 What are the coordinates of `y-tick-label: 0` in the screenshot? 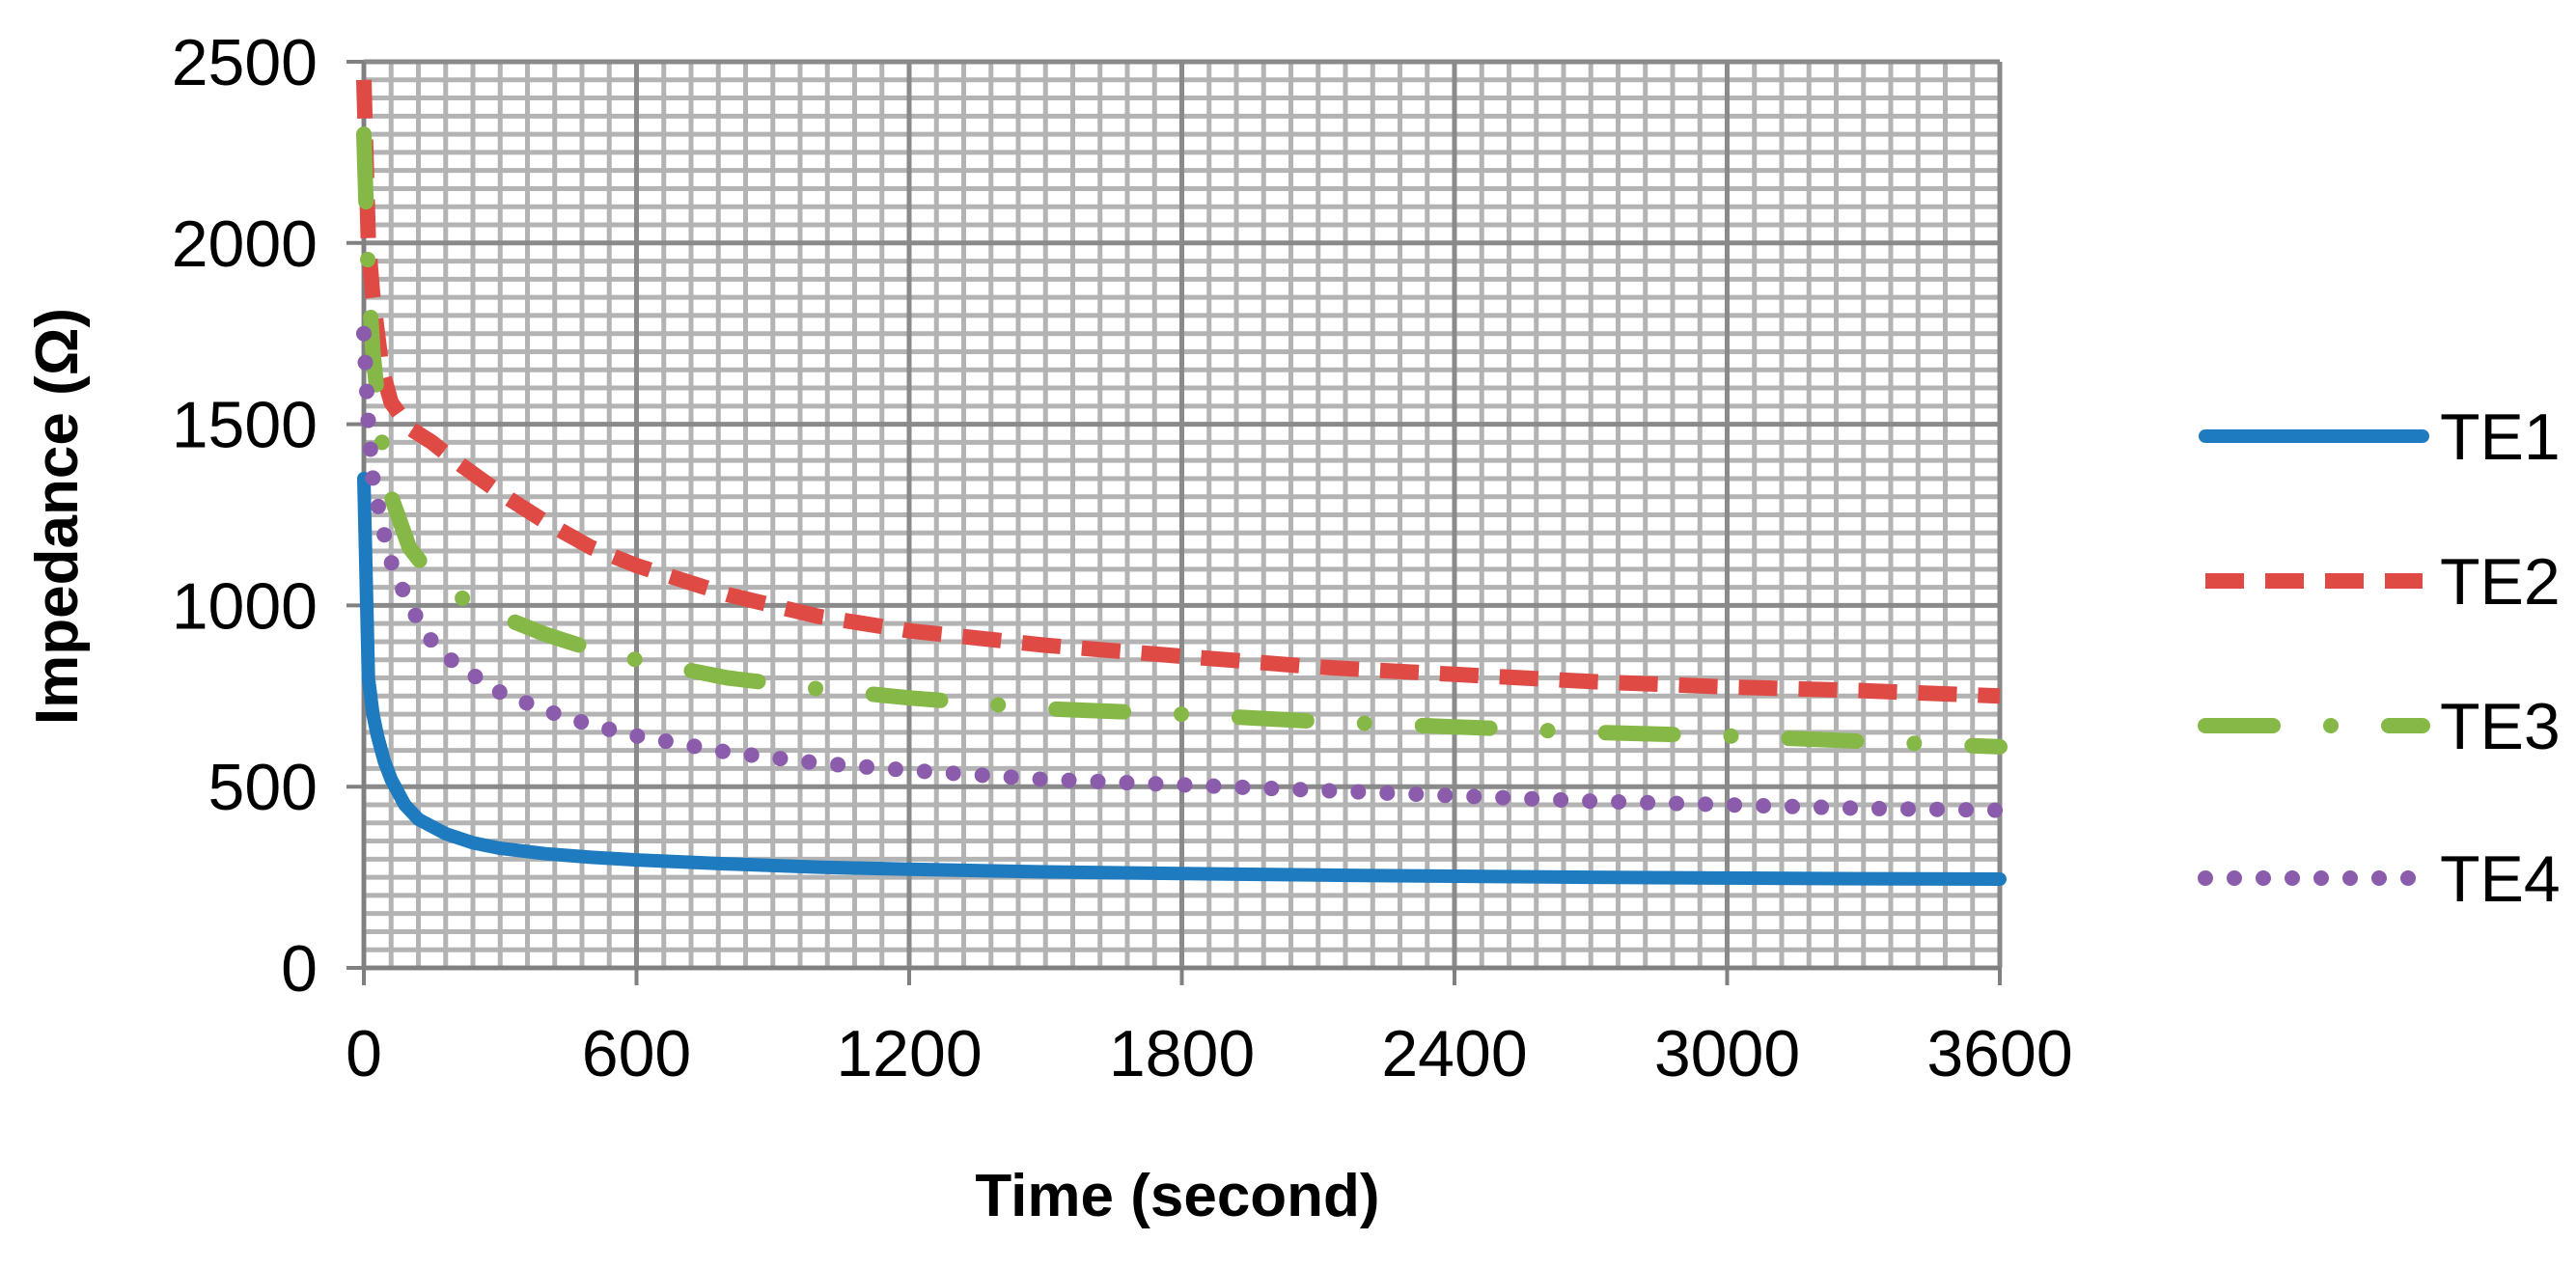 It's located at (299, 969).